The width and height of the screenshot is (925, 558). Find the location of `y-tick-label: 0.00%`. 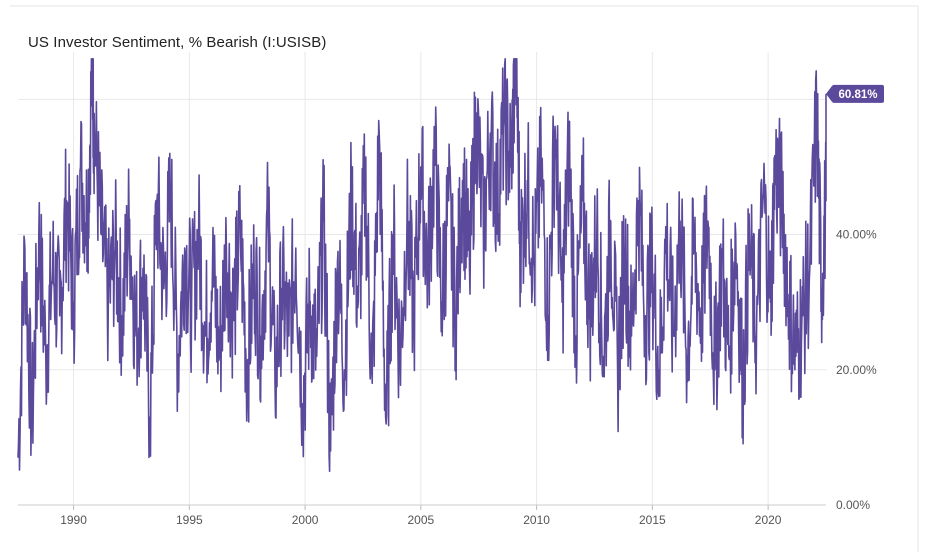

y-tick-label: 0.00% is located at coordinates (853, 505).